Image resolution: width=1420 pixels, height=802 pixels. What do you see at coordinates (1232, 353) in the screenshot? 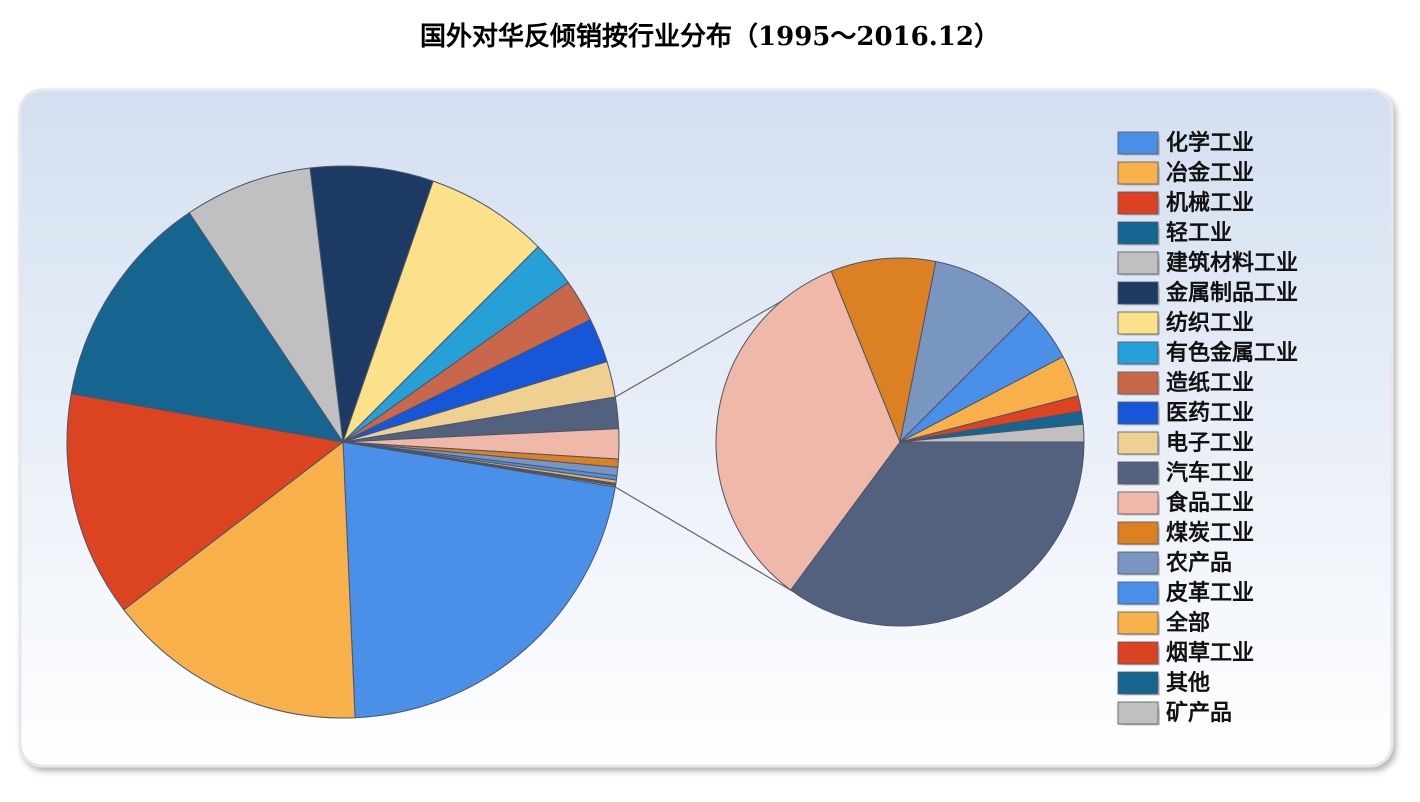
I see `legend-label: 有色金属工业` at bounding box center [1232, 353].